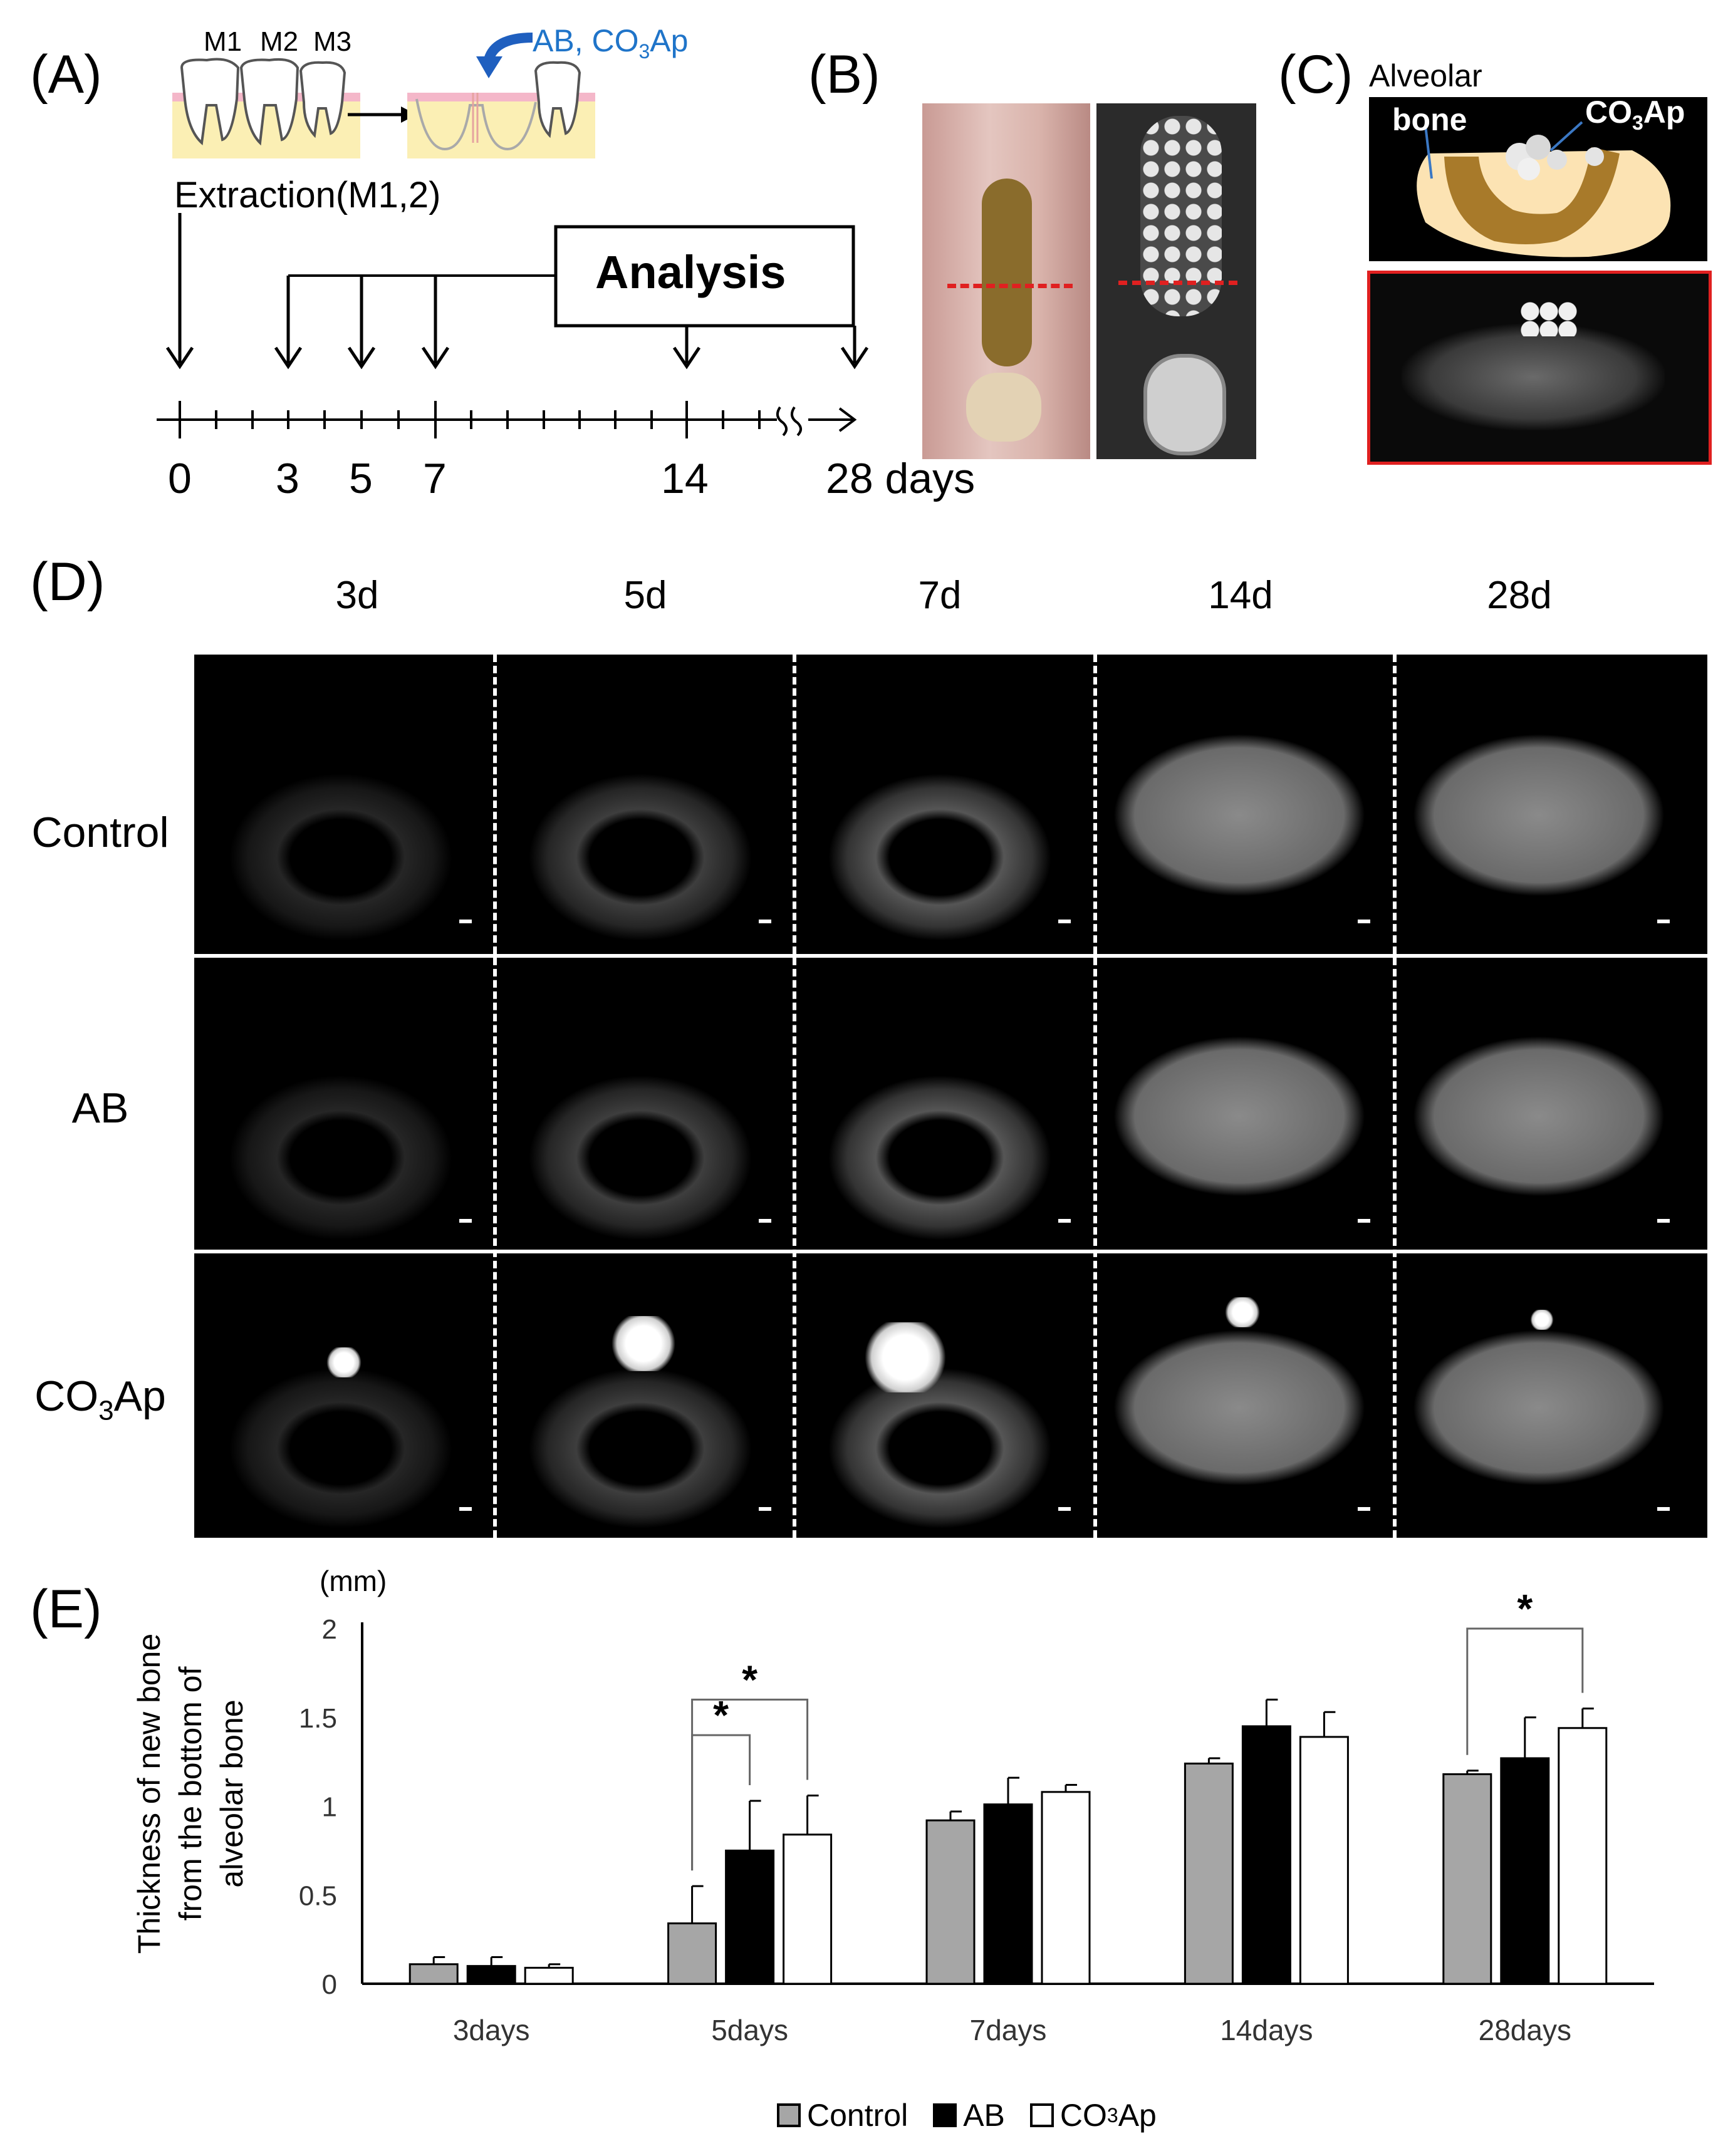 This screenshot has width=1723, height=2156. I want to click on x-tick-label: 7days, so click(1008, 2030).